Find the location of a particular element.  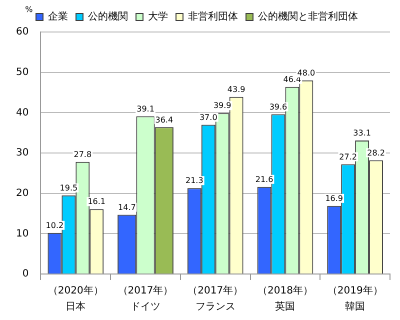

data-label: 28.2 is located at coordinates (376, 153).